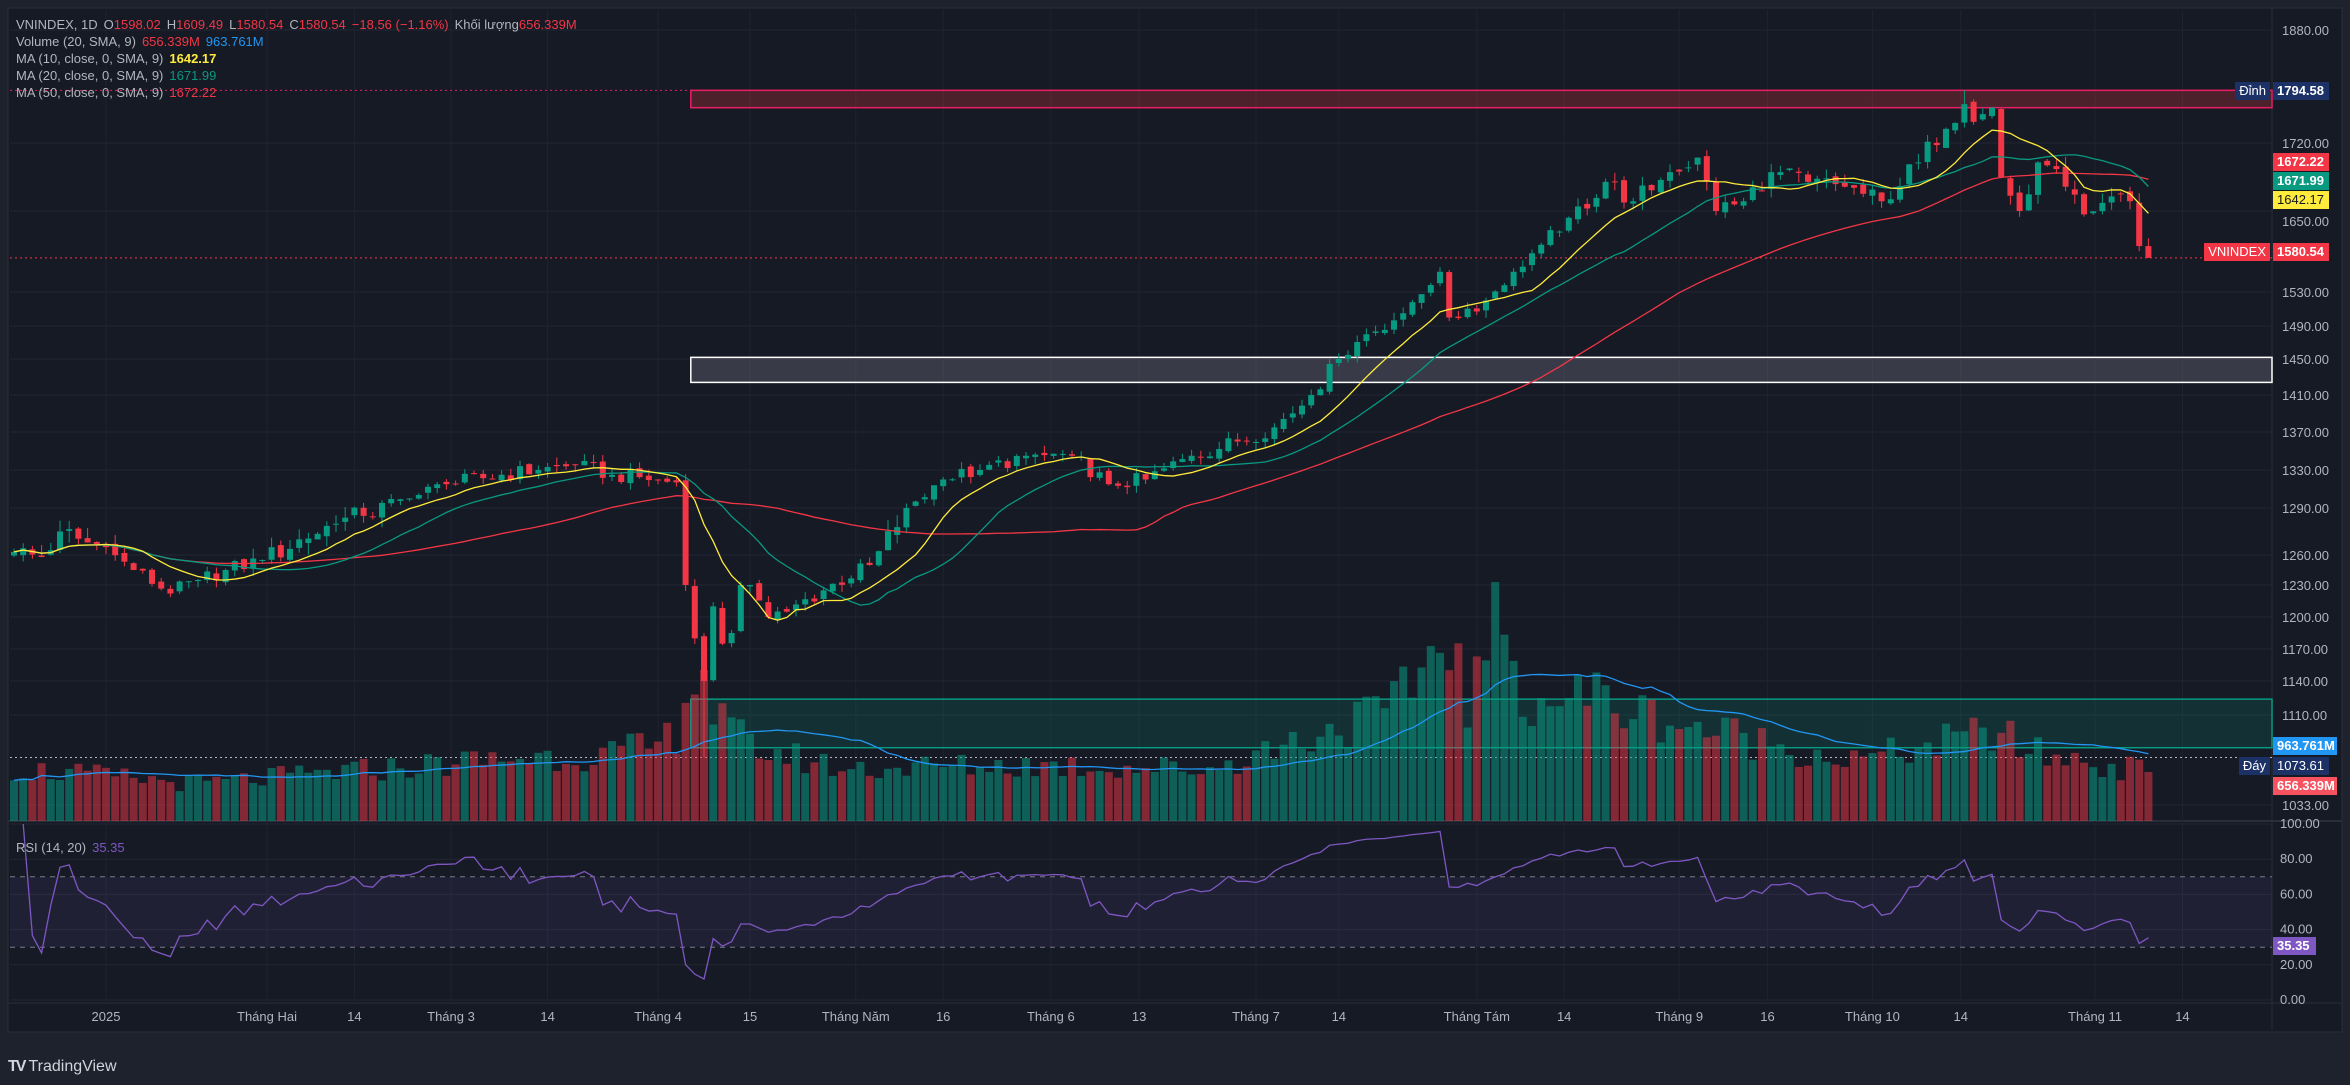 The height and width of the screenshot is (1085, 2350). What do you see at coordinates (2296, 858) in the screenshot?
I see `rsi-tick-label: 80.00` at bounding box center [2296, 858].